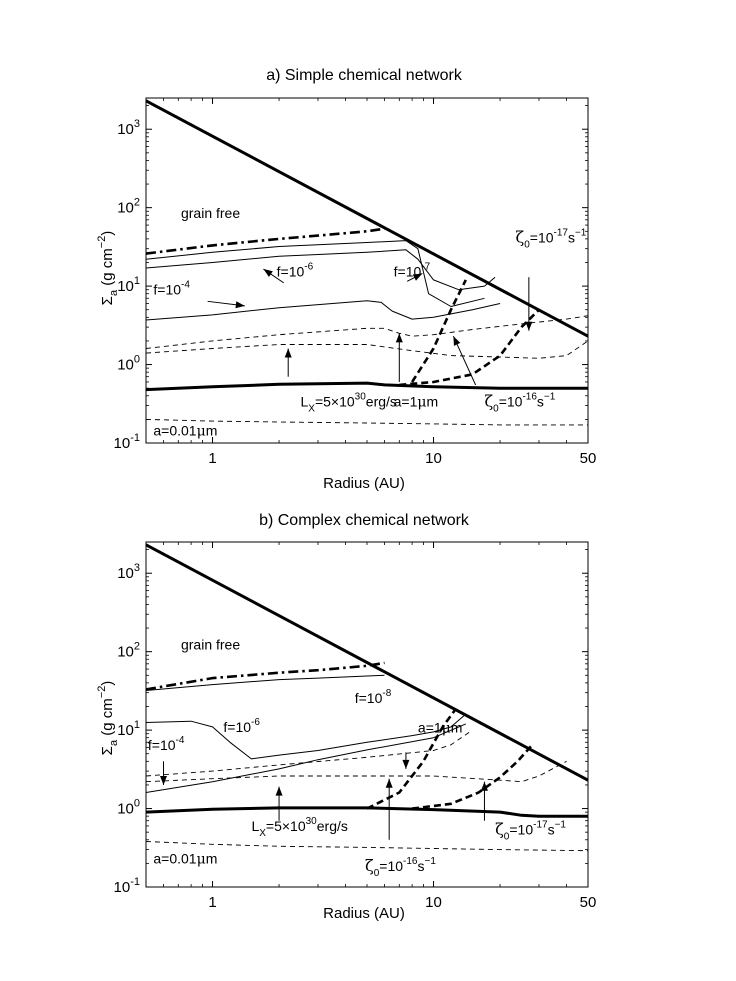 This screenshot has width=736, height=981. I want to click on panel-b-xlabel: Radius (AU), so click(364, 913).